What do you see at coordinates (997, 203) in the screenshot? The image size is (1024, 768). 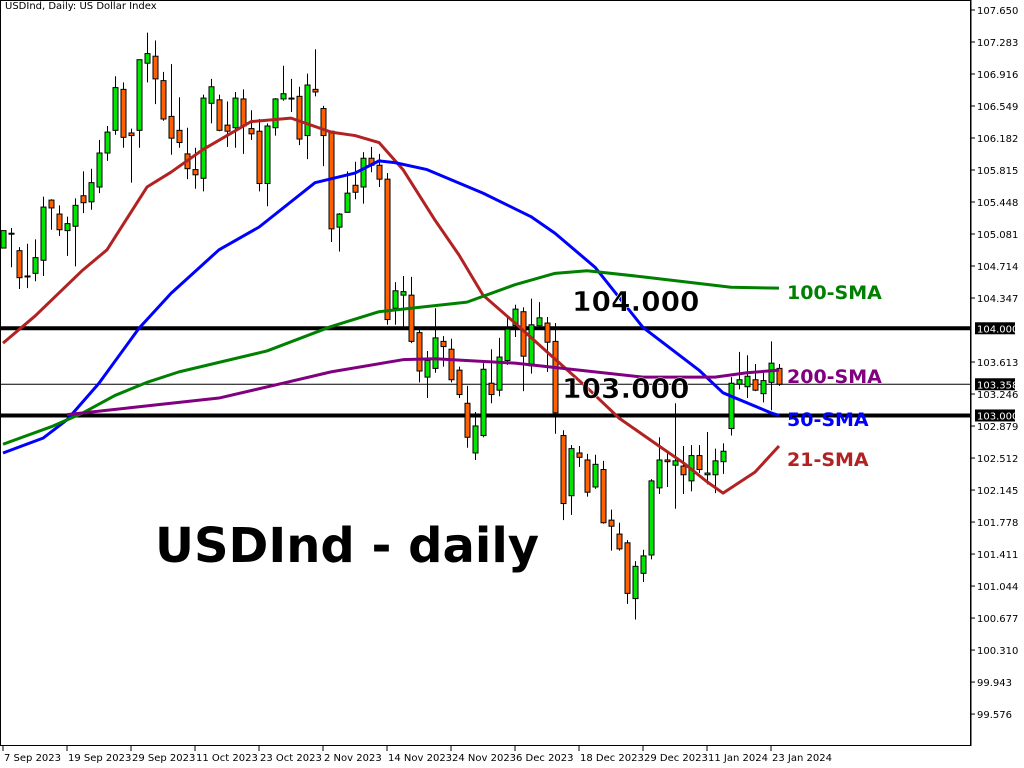 I see `y-tick-label: 105.448` at bounding box center [997, 203].